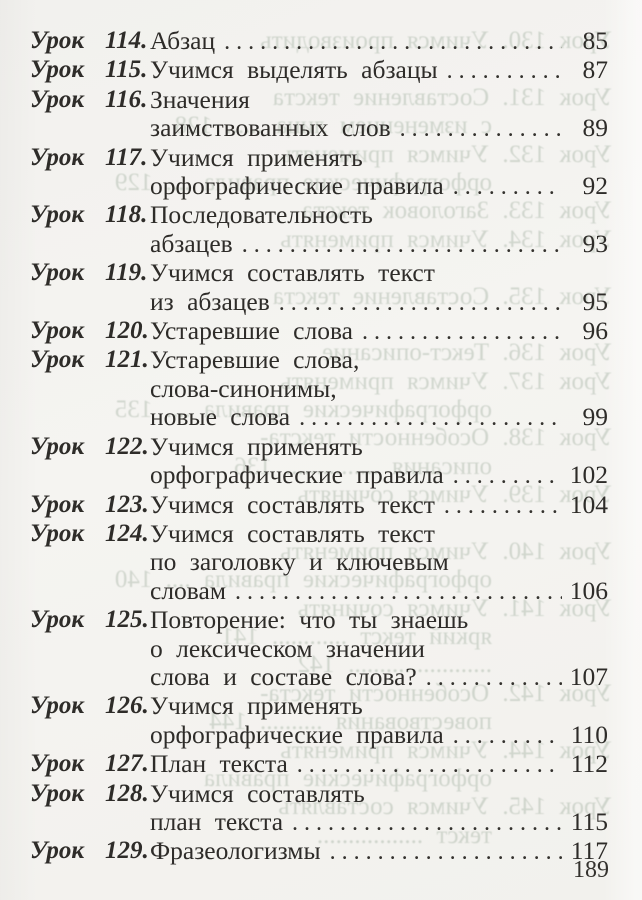 This screenshot has height=900, width=642. I want to click on page-ref: 106, so click(588, 590).